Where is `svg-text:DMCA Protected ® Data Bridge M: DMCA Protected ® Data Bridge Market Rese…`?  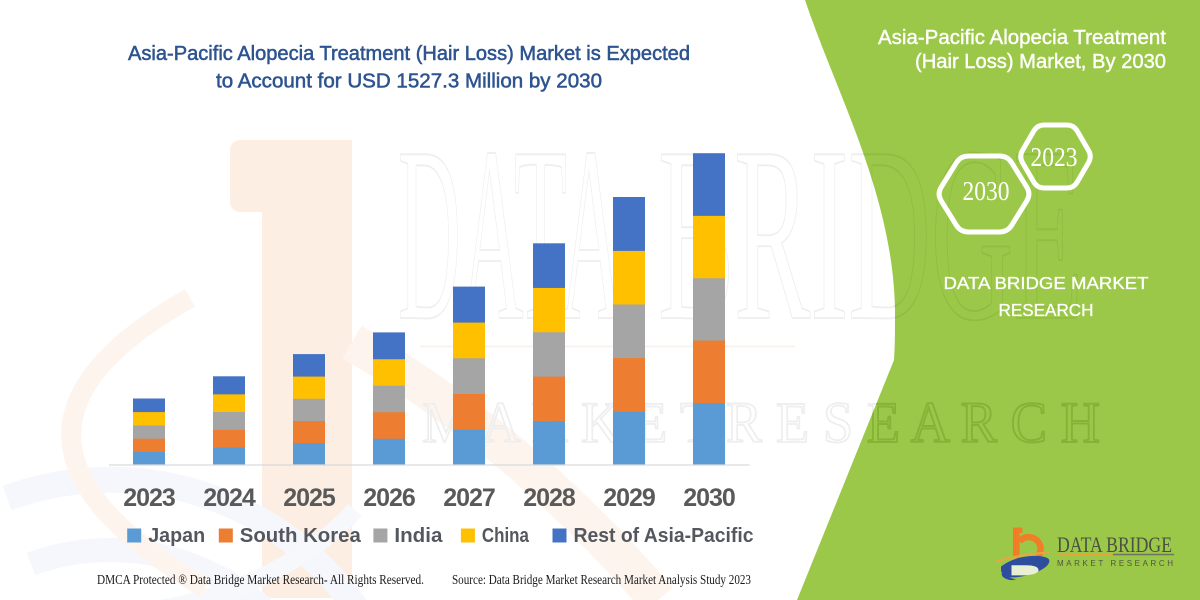
svg-text:DMCA Protected ® Data Bridge M: DMCA Protected ® Data Bridge Market Rese… is located at coordinates (260, 579).